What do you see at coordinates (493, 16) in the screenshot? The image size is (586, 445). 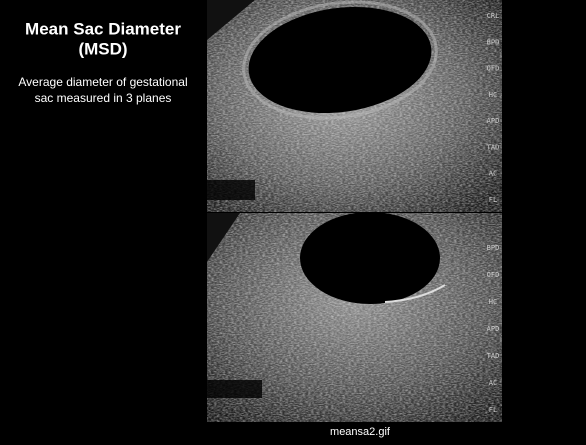 I see `side-label: CRL` at bounding box center [493, 16].